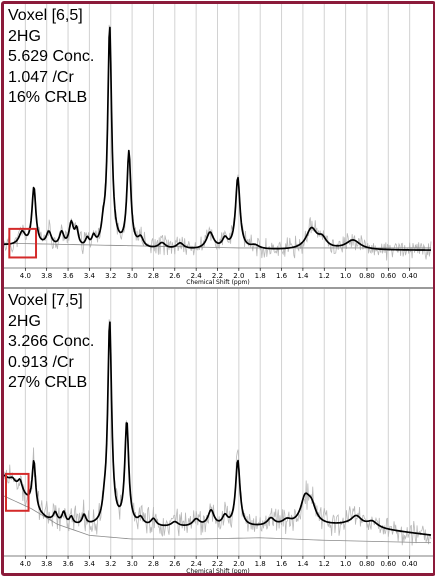 The width and height of the screenshot is (435, 576). Describe the element at coordinates (45, 15) in the screenshot. I see `voxel-label: Voxel [6,5]` at that location.